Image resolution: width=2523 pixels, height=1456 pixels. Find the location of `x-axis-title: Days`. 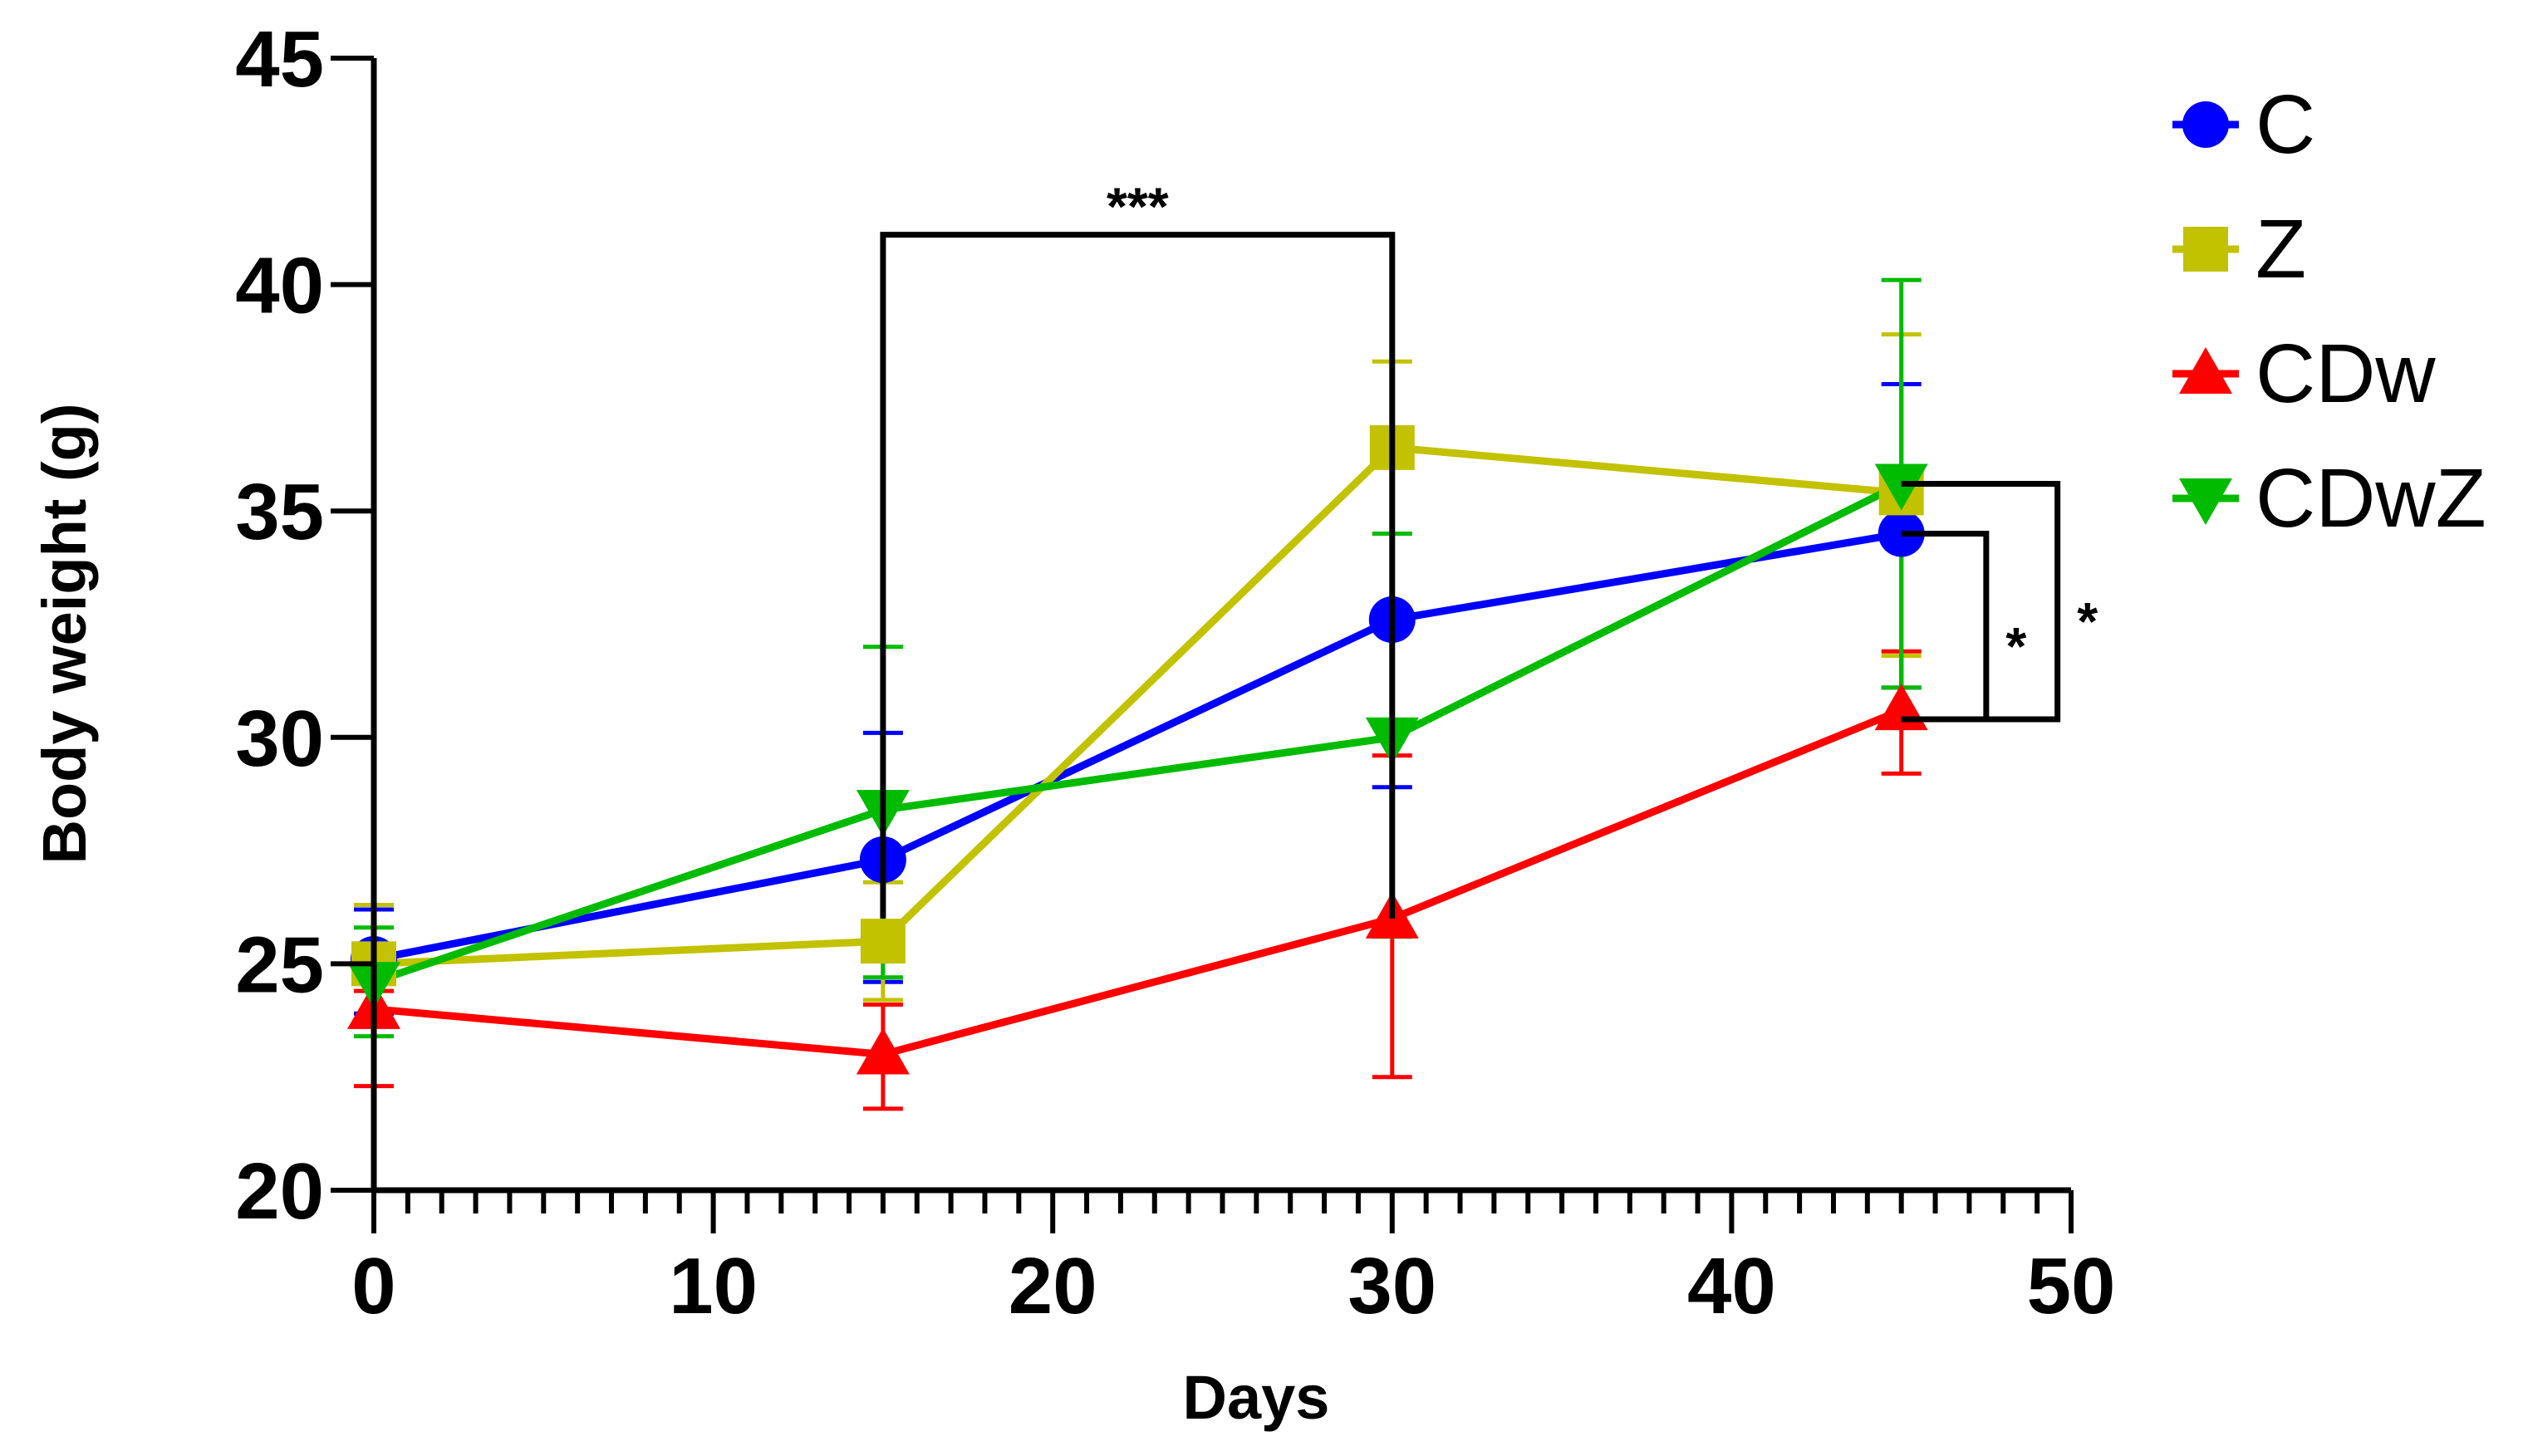

x-axis-title: Days is located at coordinates (1256, 1397).